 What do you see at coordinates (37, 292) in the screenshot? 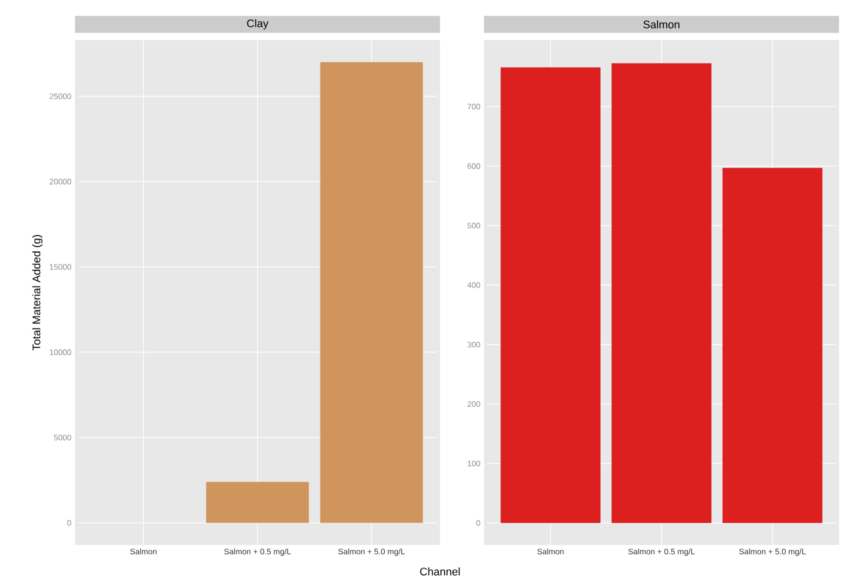
I see `y-axis-title: Total Material Added (g)` at bounding box center [37, 292].